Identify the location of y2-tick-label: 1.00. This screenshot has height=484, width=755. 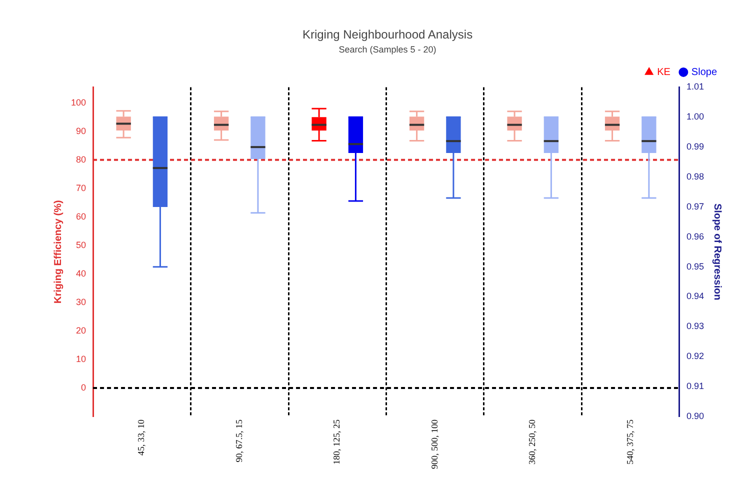
(695, 117).